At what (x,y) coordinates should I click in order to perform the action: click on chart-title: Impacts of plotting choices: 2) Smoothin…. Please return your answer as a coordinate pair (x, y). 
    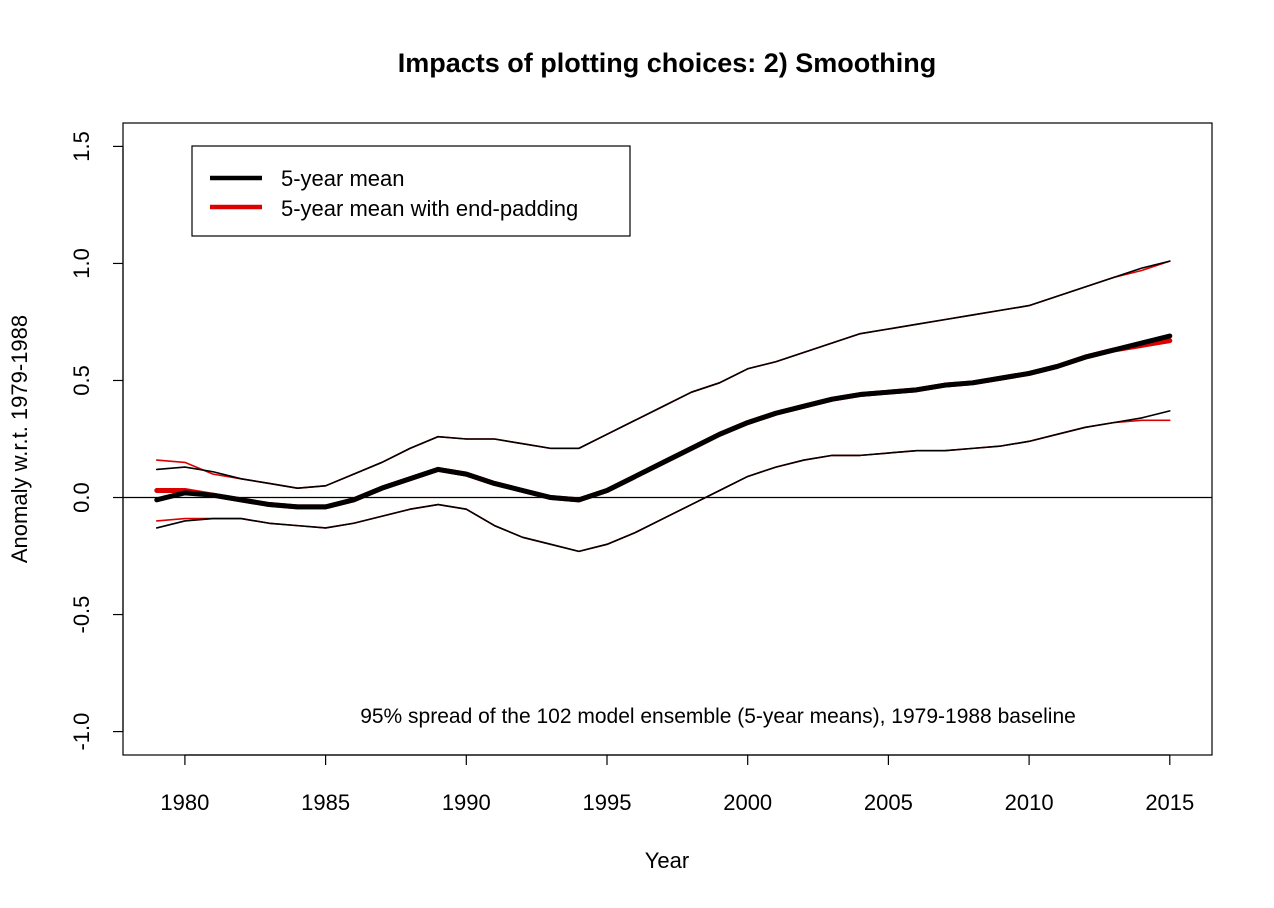
    Looking at the image, I should click on (667, 63).